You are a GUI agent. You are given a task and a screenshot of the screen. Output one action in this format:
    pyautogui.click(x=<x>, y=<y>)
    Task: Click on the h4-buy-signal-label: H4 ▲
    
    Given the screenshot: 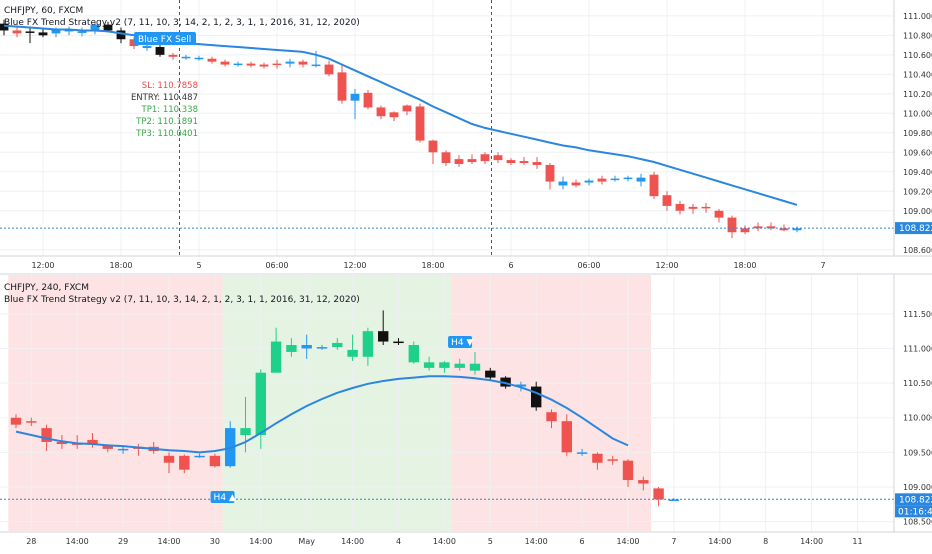 What is the action you would take?
    pyautogui.click(x=225, y=498)
    